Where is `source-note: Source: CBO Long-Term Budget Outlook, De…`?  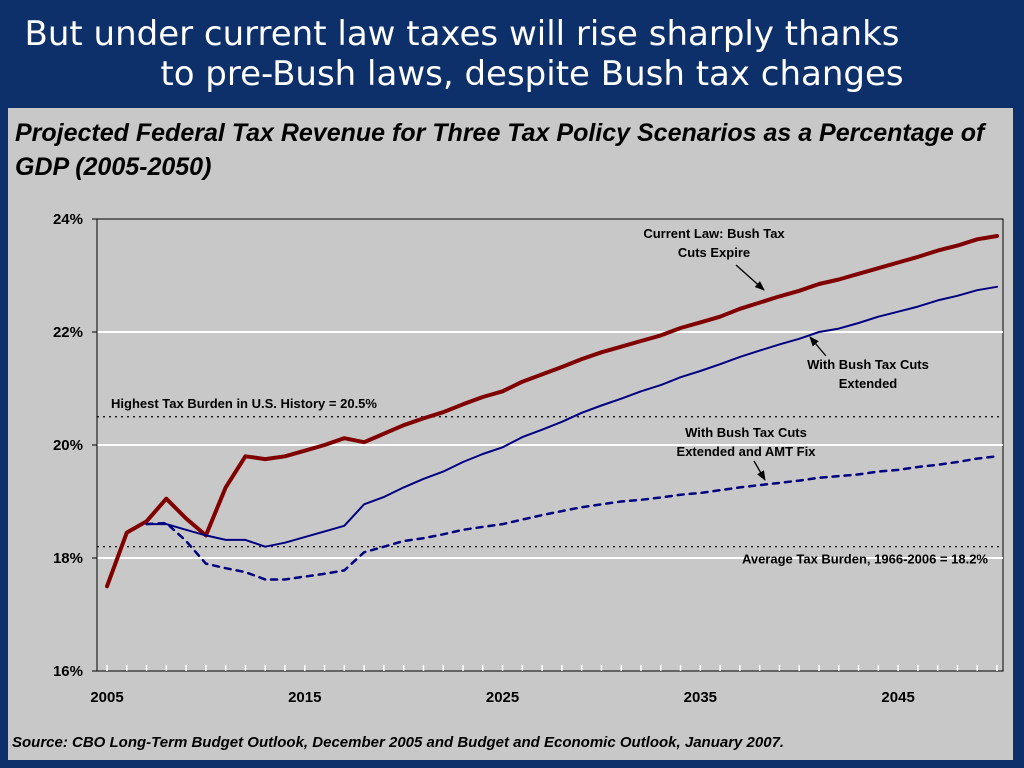
source-note: Source: CBO Long-Term Budget Outlook, De… is located at coordinates (398, 742).